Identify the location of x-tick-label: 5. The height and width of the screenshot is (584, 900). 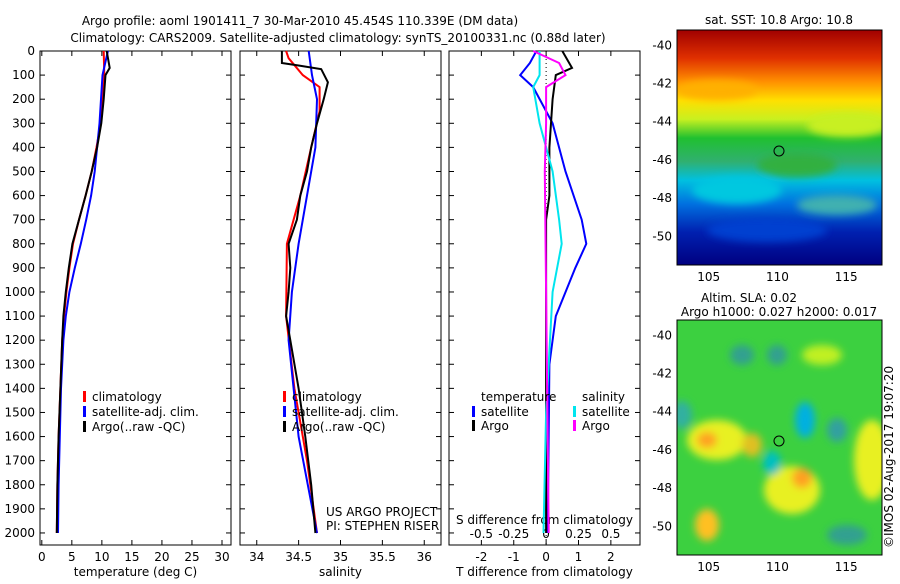
(72, 557).